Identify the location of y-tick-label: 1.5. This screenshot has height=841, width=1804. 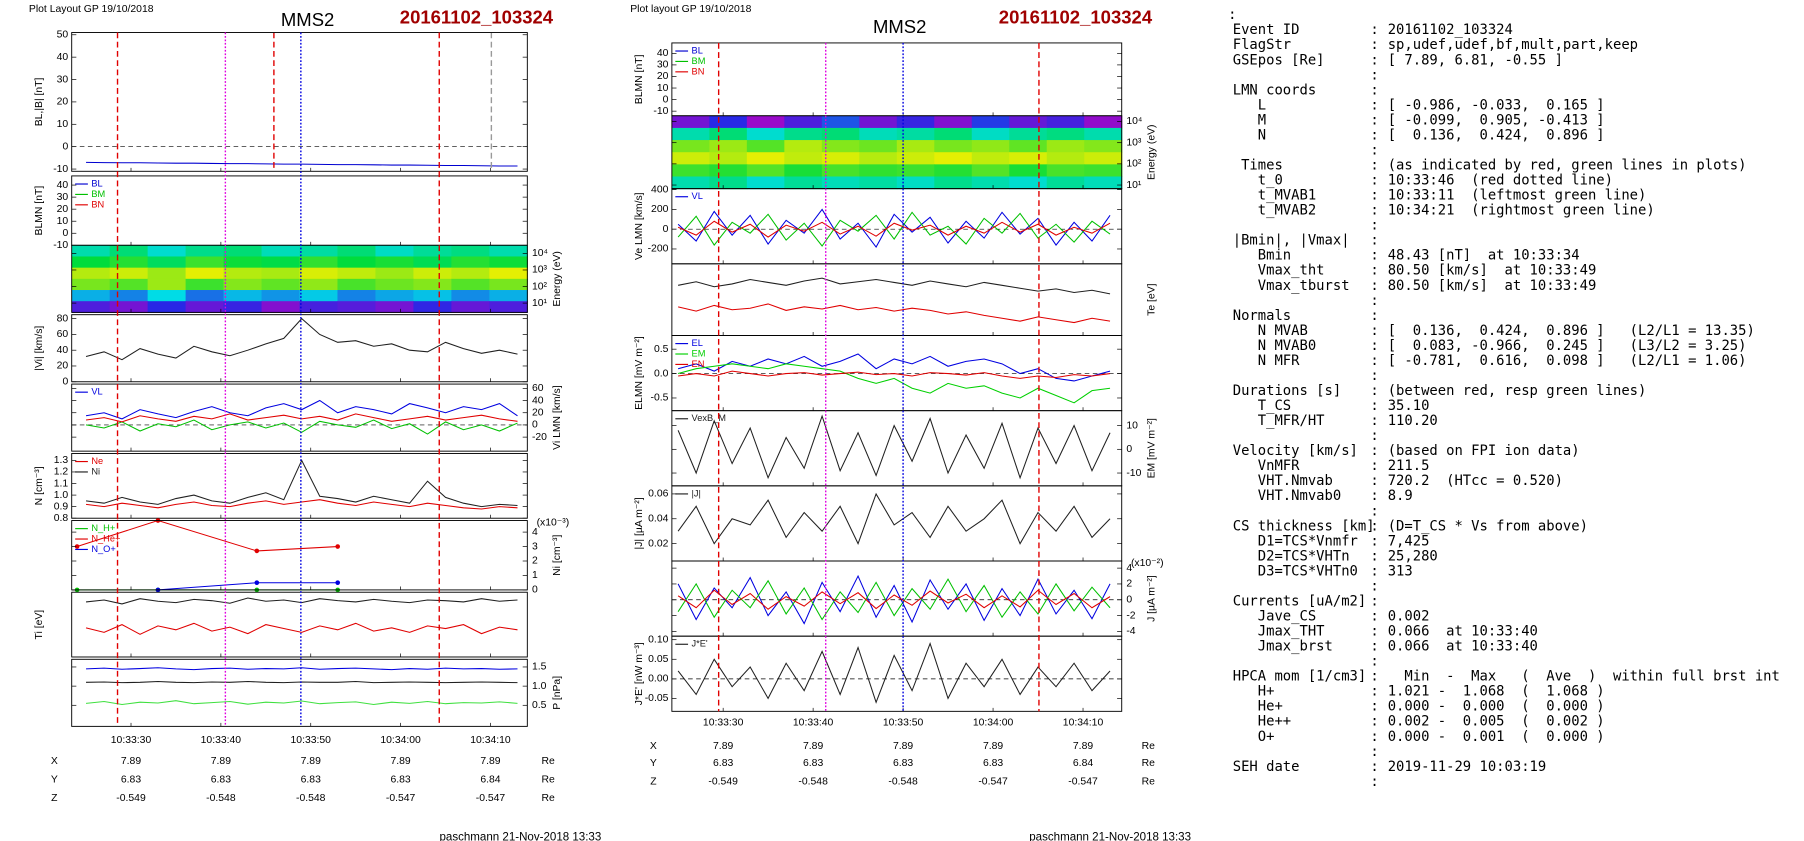
(539, 667).